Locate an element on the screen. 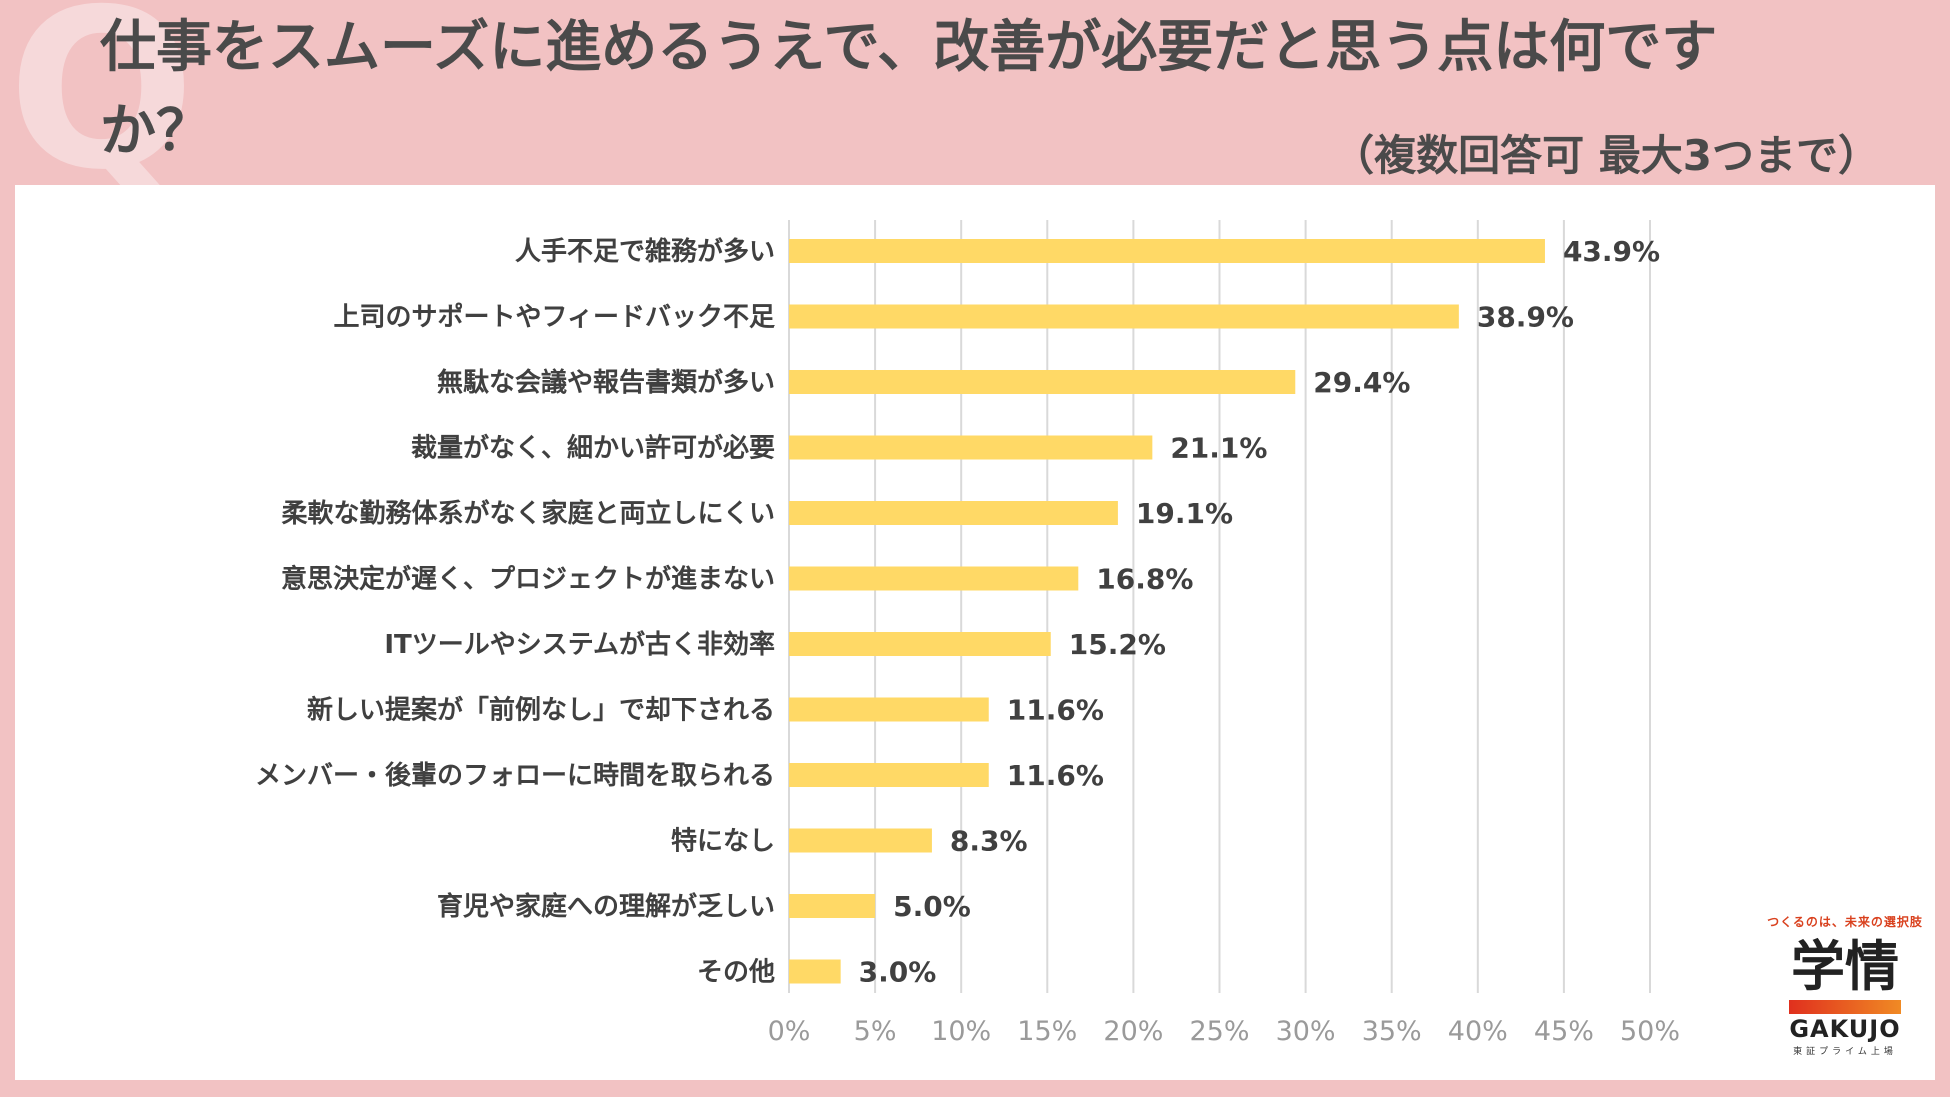 The height and width of the screenshot is (1097, 1950). x-tick-label-10: 10% is located at coordinates (961, 1031).